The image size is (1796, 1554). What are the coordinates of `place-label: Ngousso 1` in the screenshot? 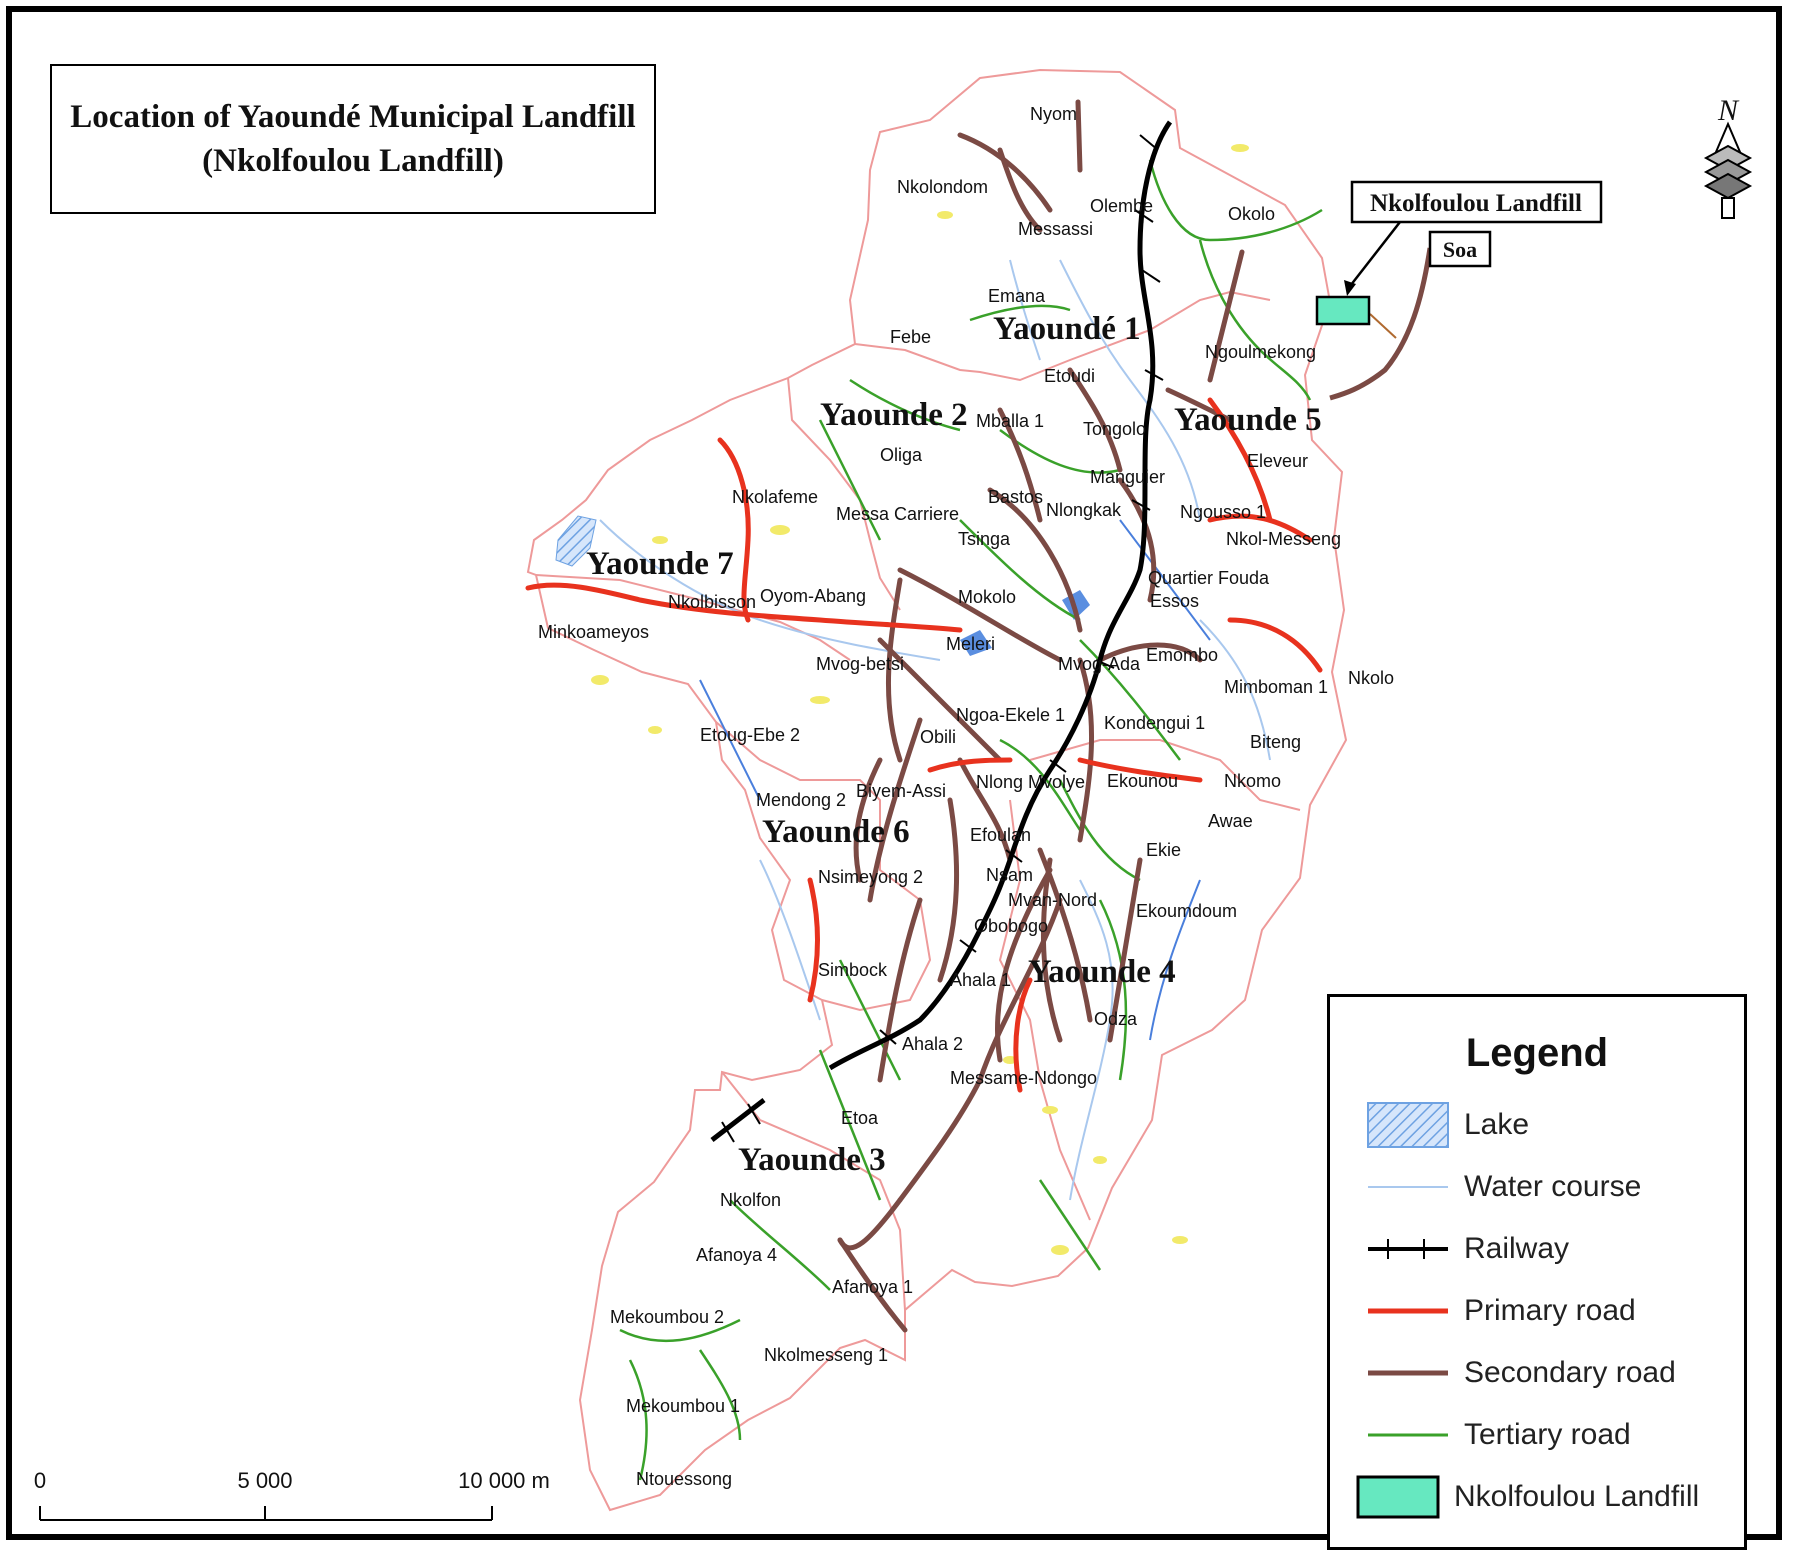 It's located at (1223, 512).